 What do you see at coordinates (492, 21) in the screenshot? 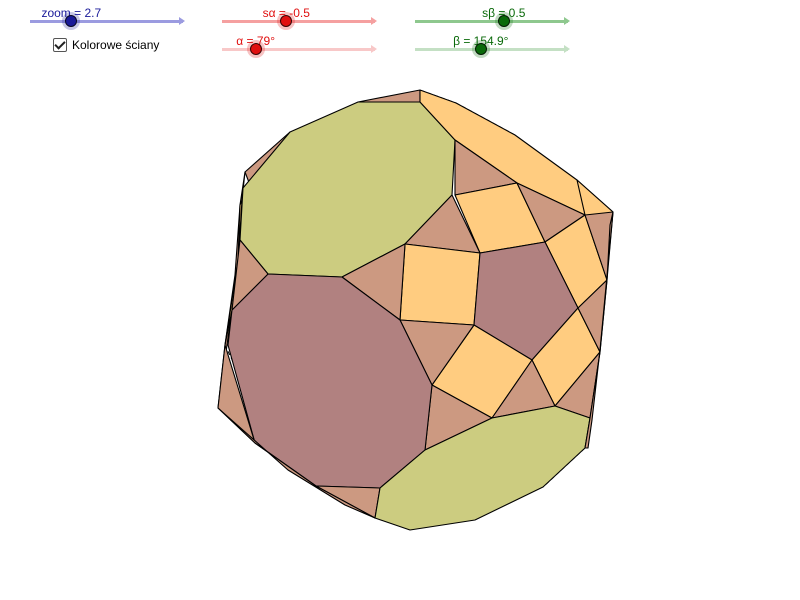
I see `s-beta-slider-track` at bounding box center [492, 21].